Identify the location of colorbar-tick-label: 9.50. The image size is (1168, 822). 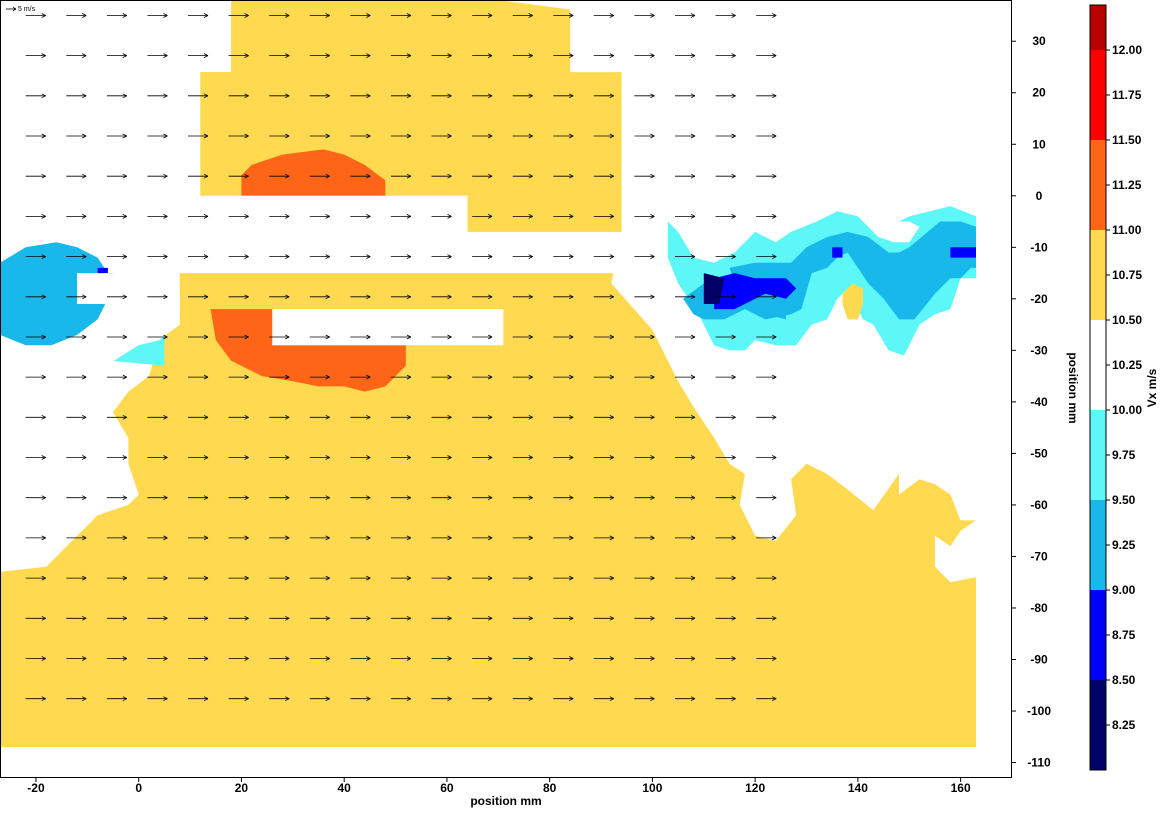
(1124, 500).